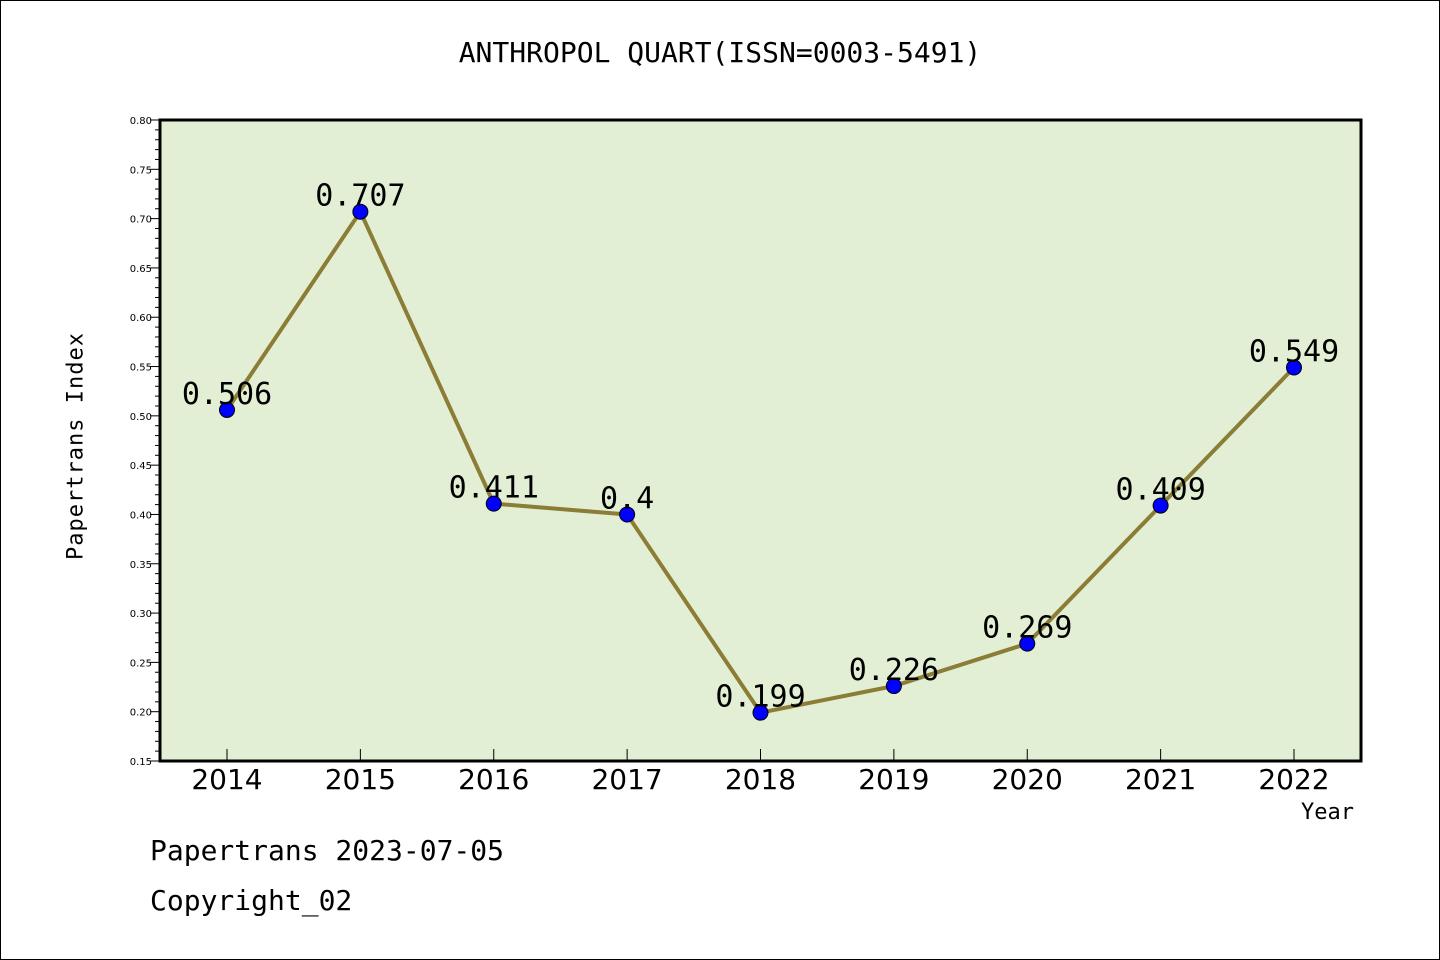 This screenshot has height=960, width=1440. Describe the element at coordinates (360, 196) in the screenshot. I see `data-label: 0.707` at that location.